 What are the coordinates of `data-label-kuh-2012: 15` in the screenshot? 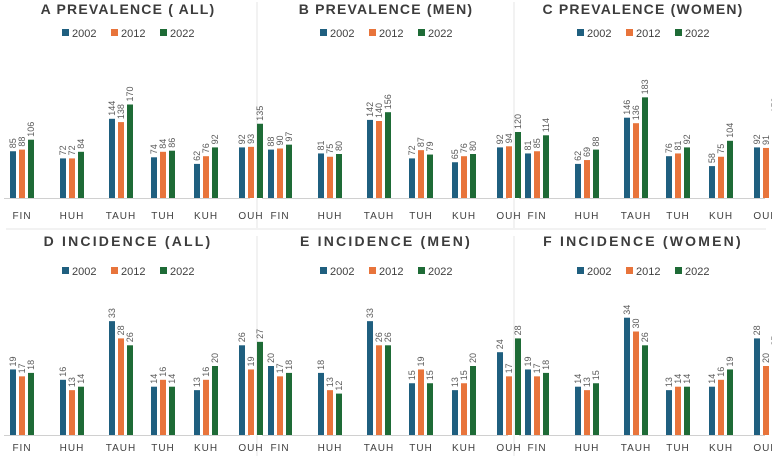 It's located at (464, 375).